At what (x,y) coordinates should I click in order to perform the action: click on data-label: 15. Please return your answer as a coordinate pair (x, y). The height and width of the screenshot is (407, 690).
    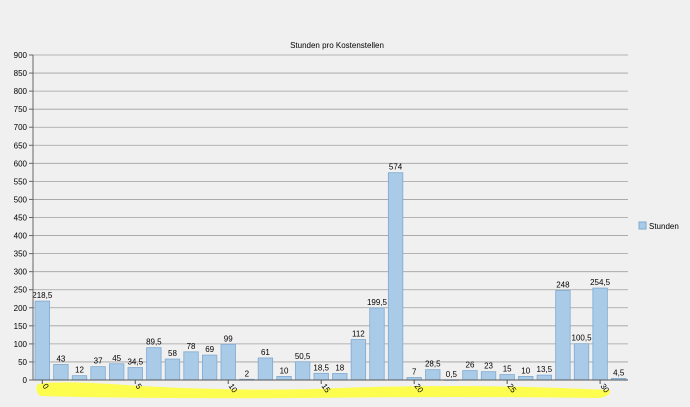
    Looking at the image, I should click on (507, 369).